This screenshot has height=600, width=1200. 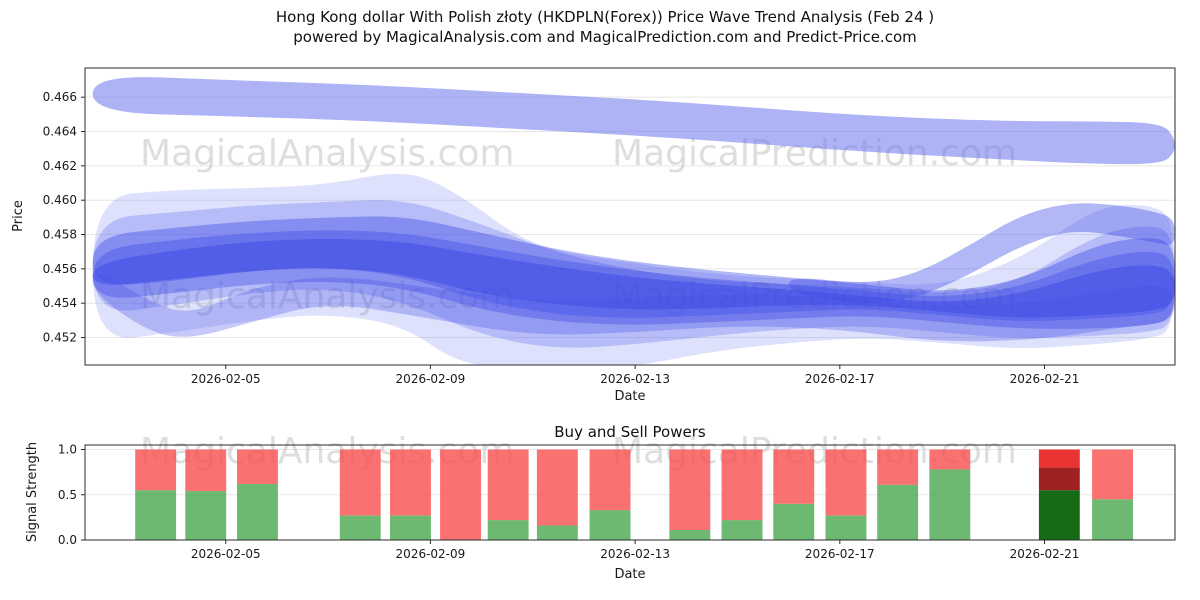 I want to click on band-upper-forecast-band, so click(x=633, y=121).